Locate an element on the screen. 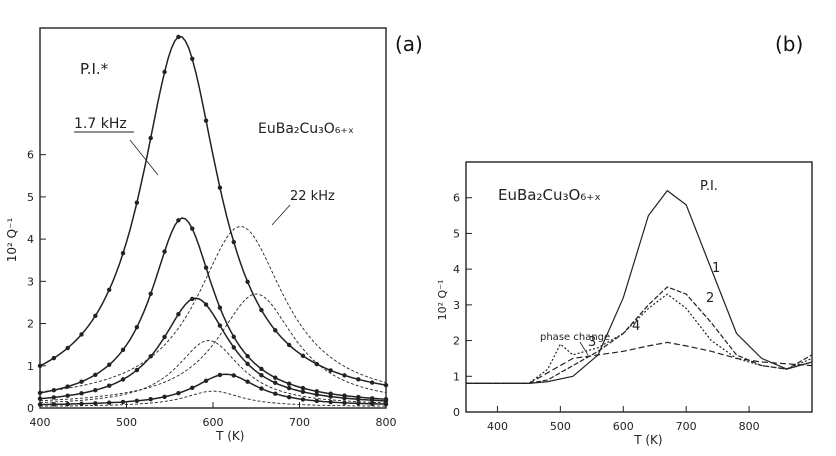  x-tick-label-a: 800 is located at coordinates (386, 422).